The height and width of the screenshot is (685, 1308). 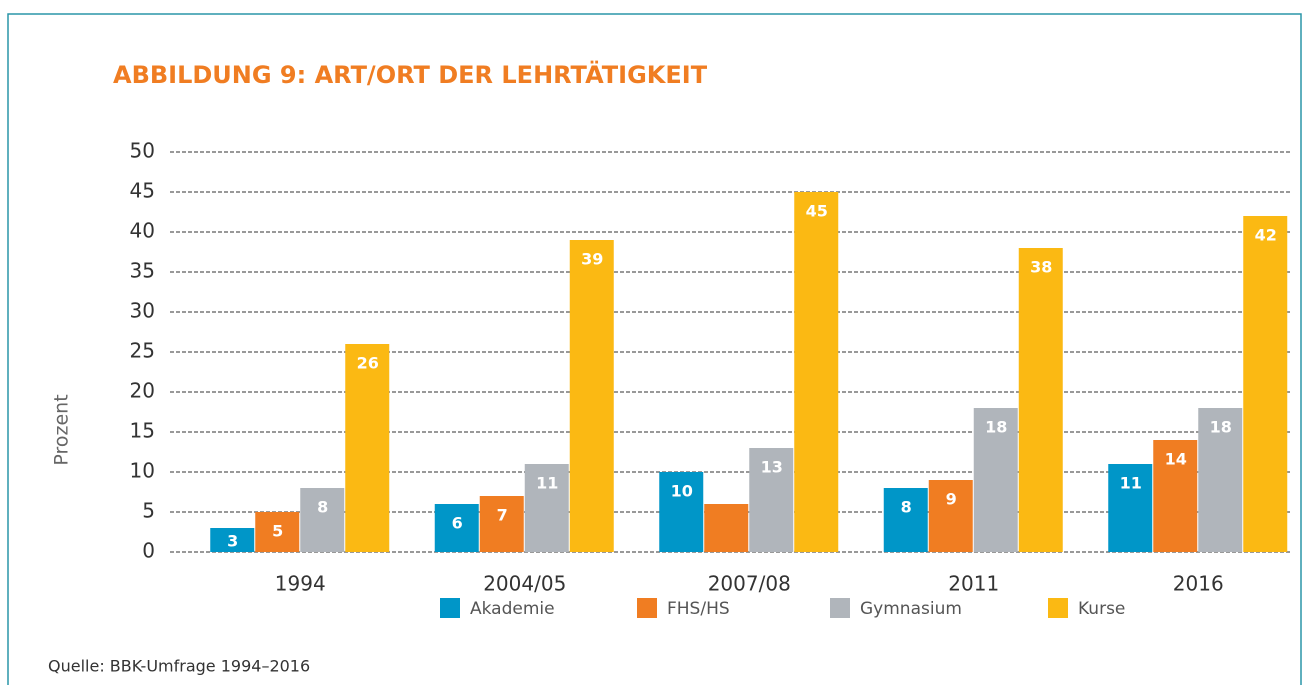 What do you see at coordinates (142, 431) in the screenshot?
I see `y-tick-label: 15` at bounding box center [142, 431].